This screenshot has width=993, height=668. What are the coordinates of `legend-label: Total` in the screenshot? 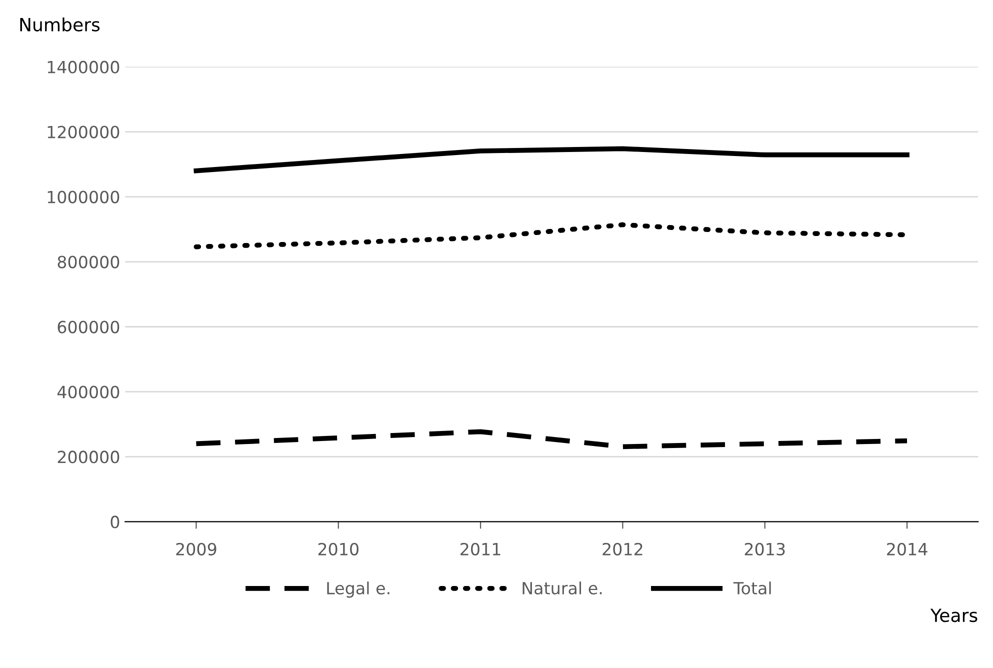 It's located at (752, 588).